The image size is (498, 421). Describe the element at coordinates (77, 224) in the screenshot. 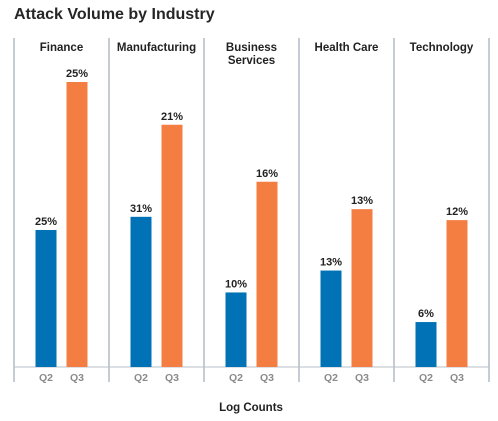

I see `bar-finance-q3` at that location.